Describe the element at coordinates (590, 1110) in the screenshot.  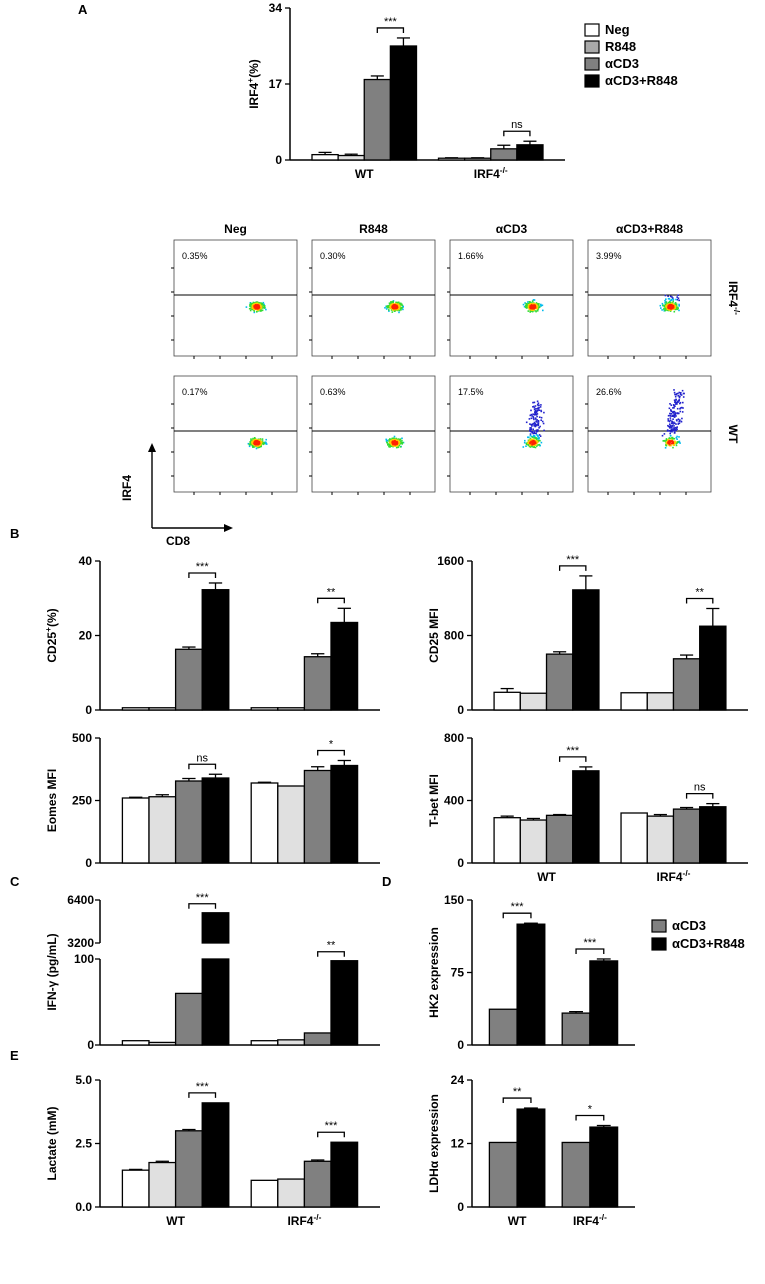
I see `significance-label: *` at that location.